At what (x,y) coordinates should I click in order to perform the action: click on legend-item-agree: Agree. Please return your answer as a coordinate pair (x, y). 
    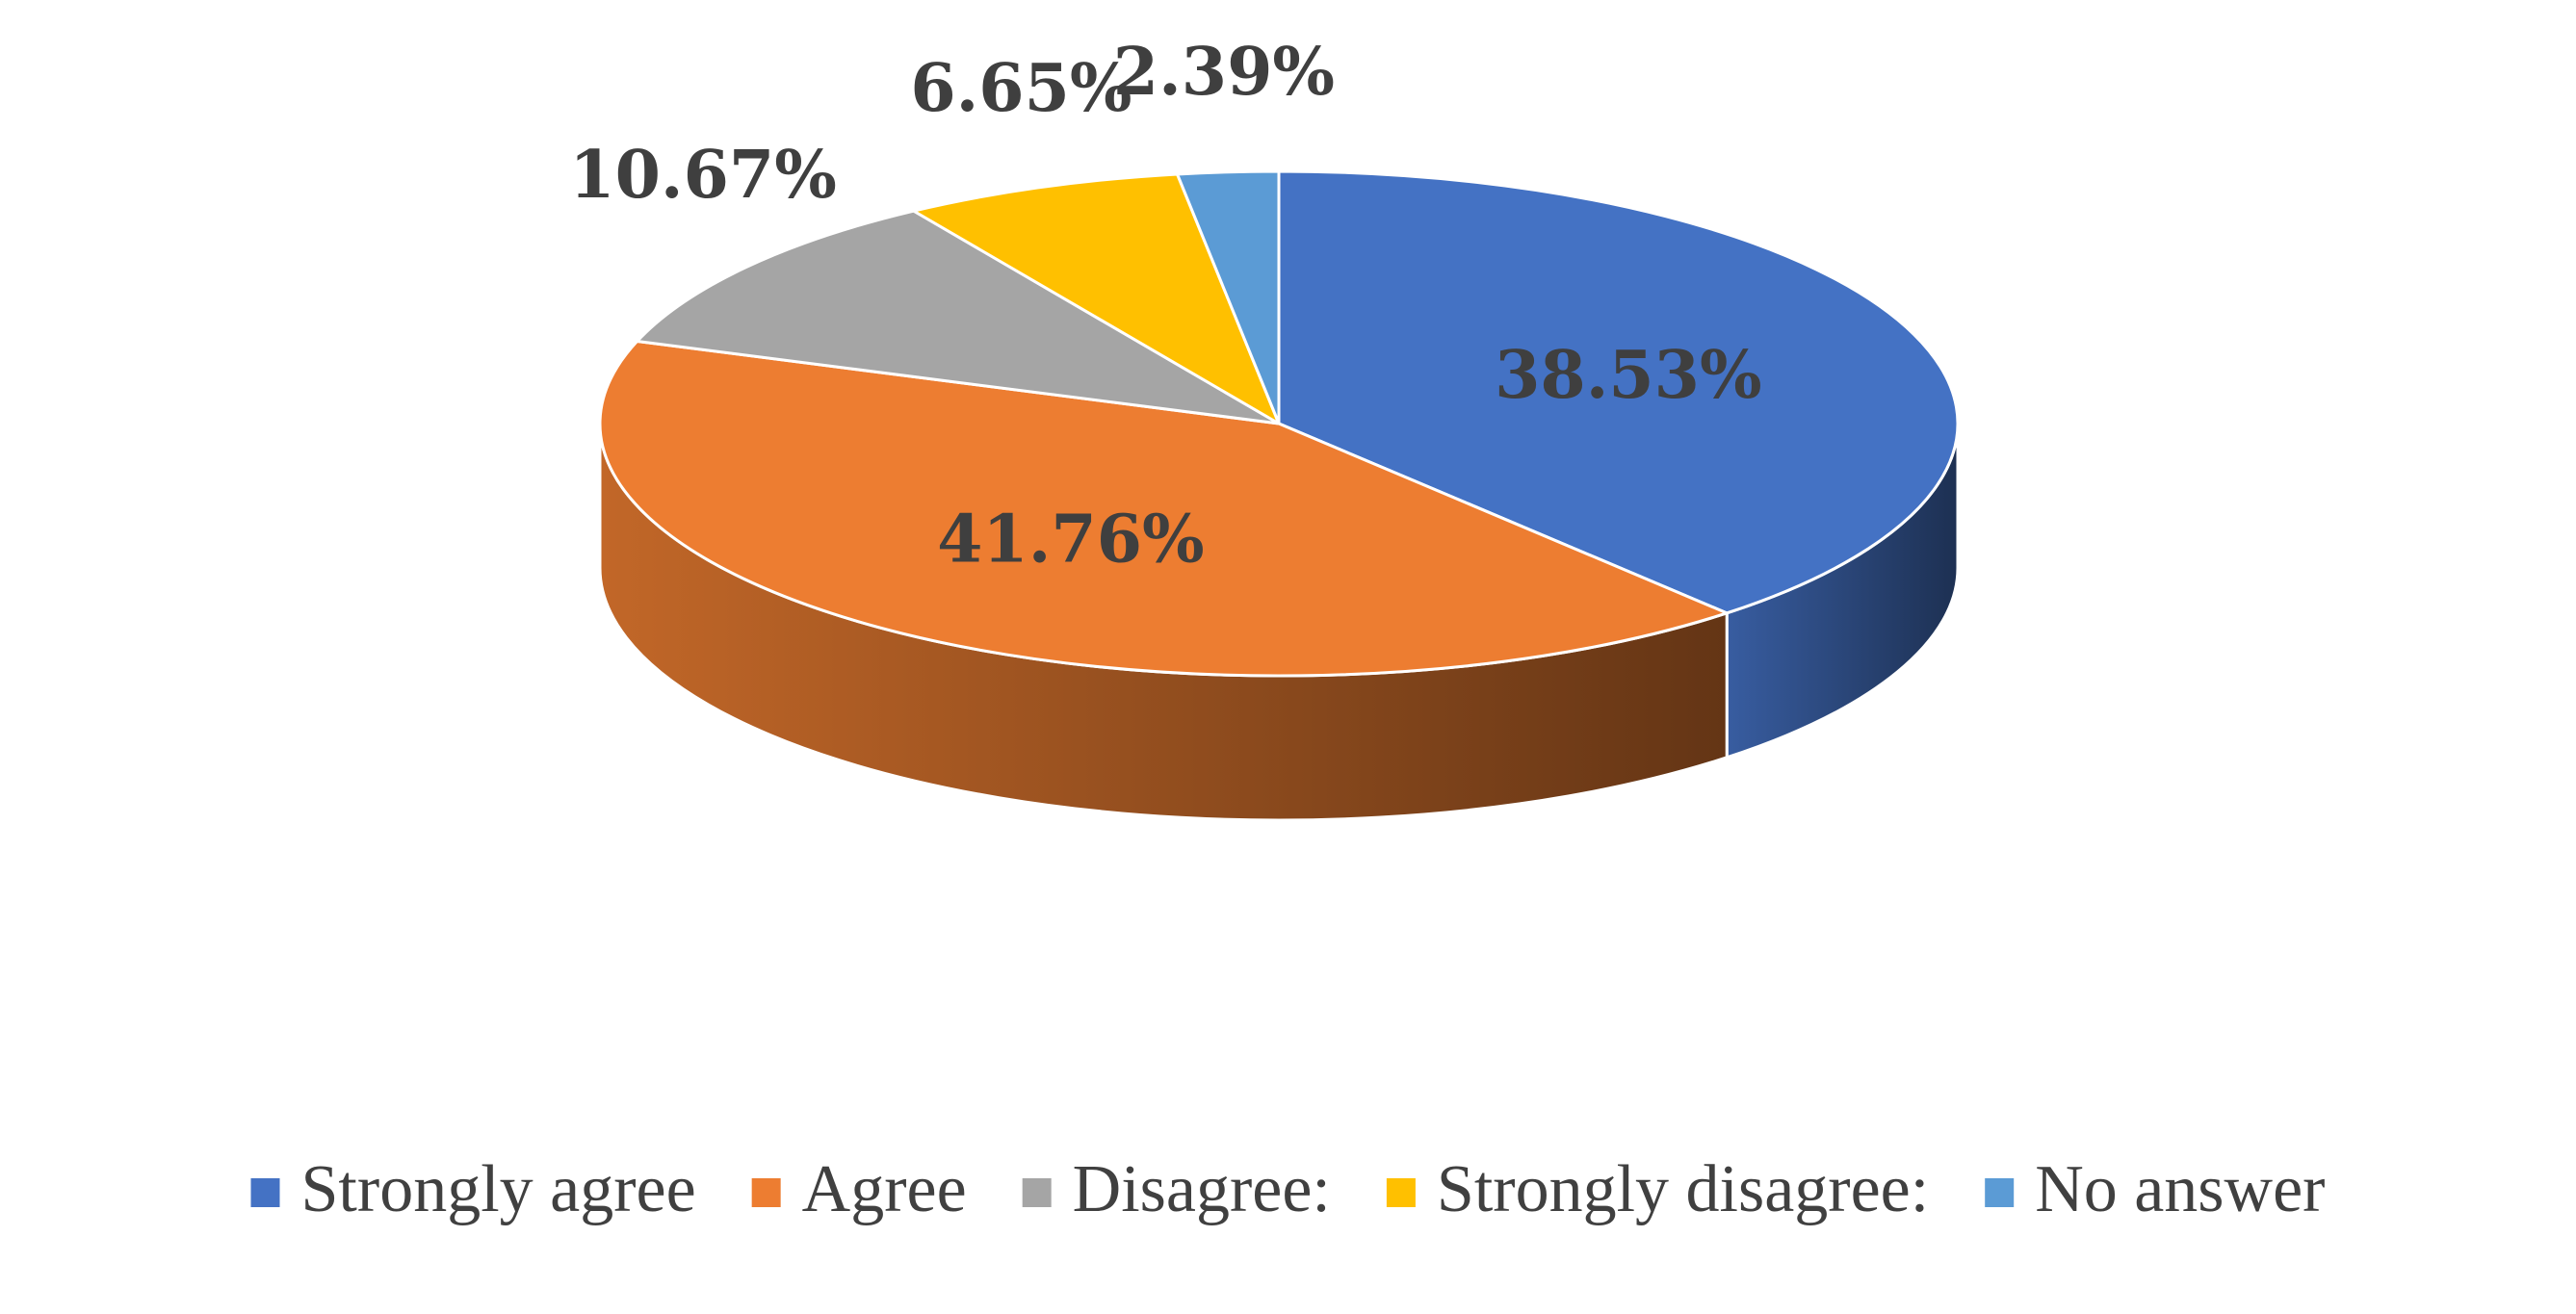
    Looking at the image, I should click on (859, 1189).